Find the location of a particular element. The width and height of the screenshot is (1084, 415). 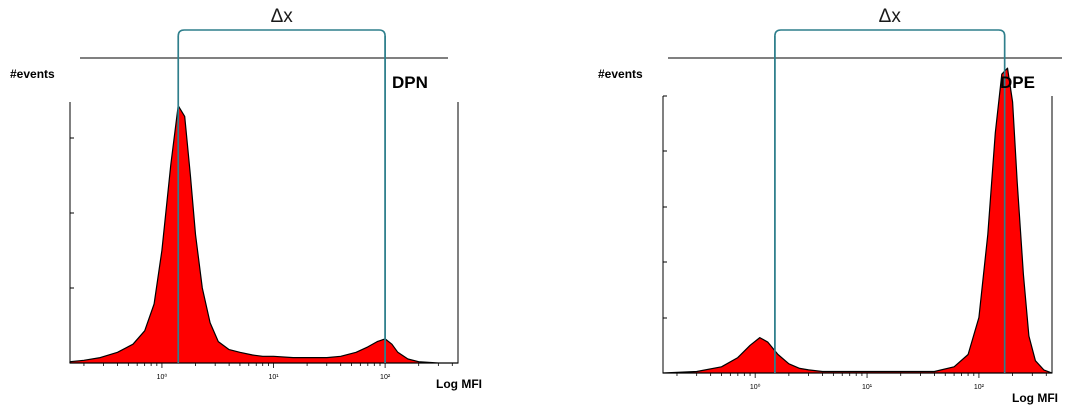

panel-label: DPE is located at coordinates (1017, 82).